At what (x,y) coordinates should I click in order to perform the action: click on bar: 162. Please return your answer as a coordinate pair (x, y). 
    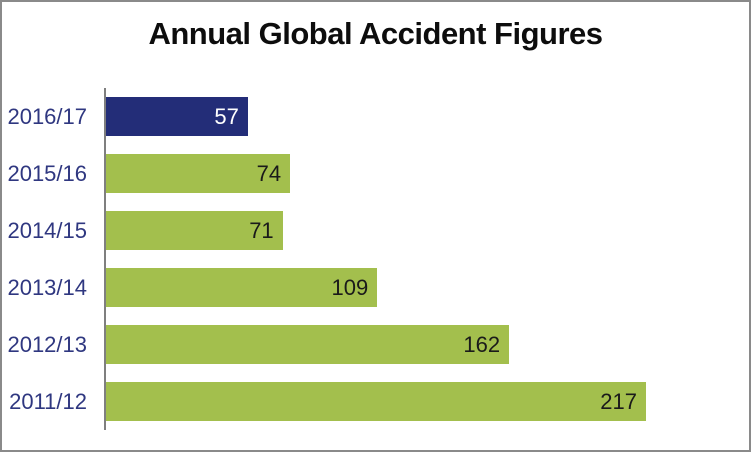
    Looking at the image, I should click on (308, 344).